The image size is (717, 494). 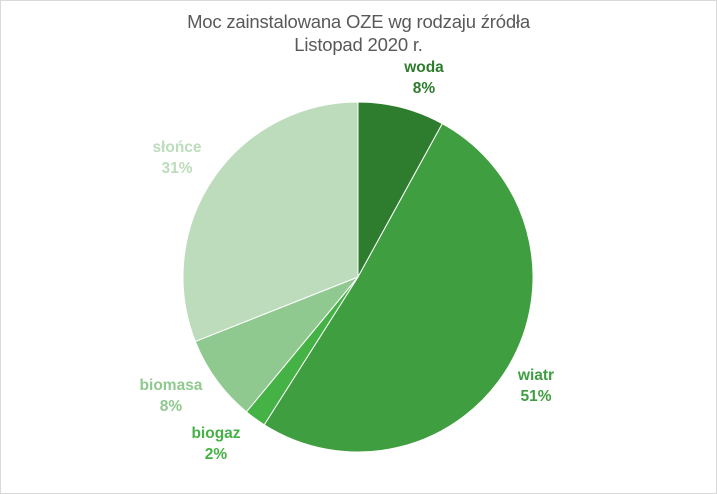 What do you see at coordinates (216, 454) in the screenshot?
I see `slice-value-biogaz: 2%` at bounding box center [216, 454].